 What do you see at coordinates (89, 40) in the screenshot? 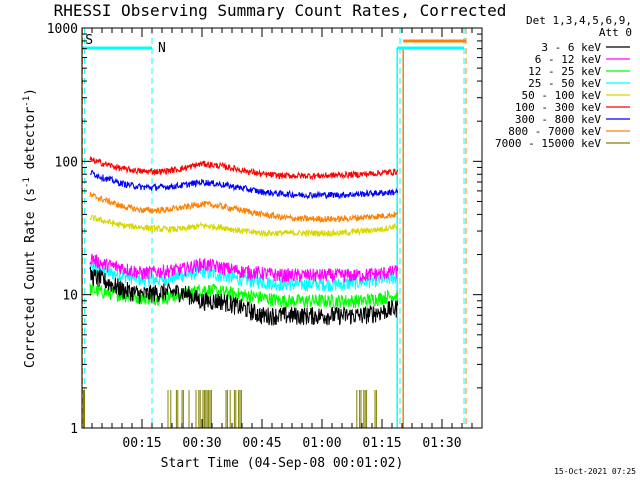
I see `saa-flag-label: S` at bounding box center [89, 40].